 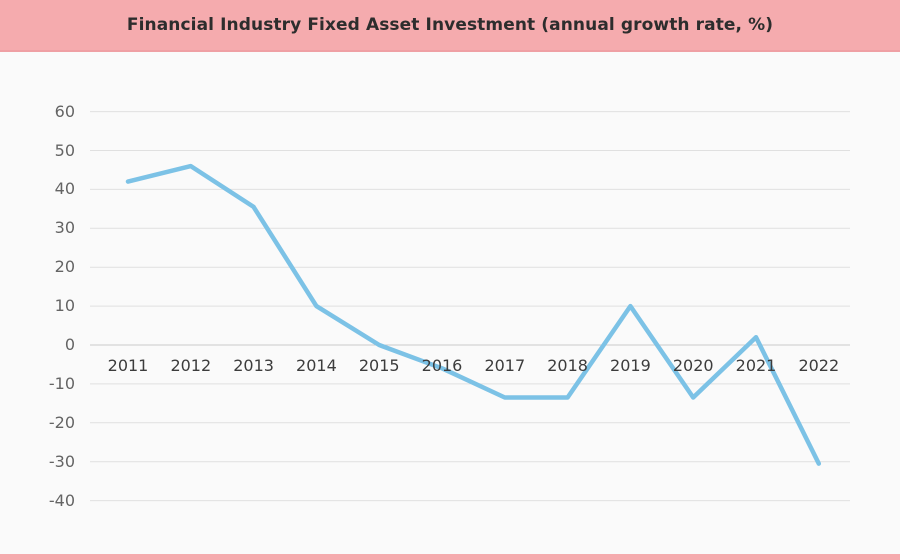 I want to click on x-tick-label: 2016, so click(x=442, y=365).